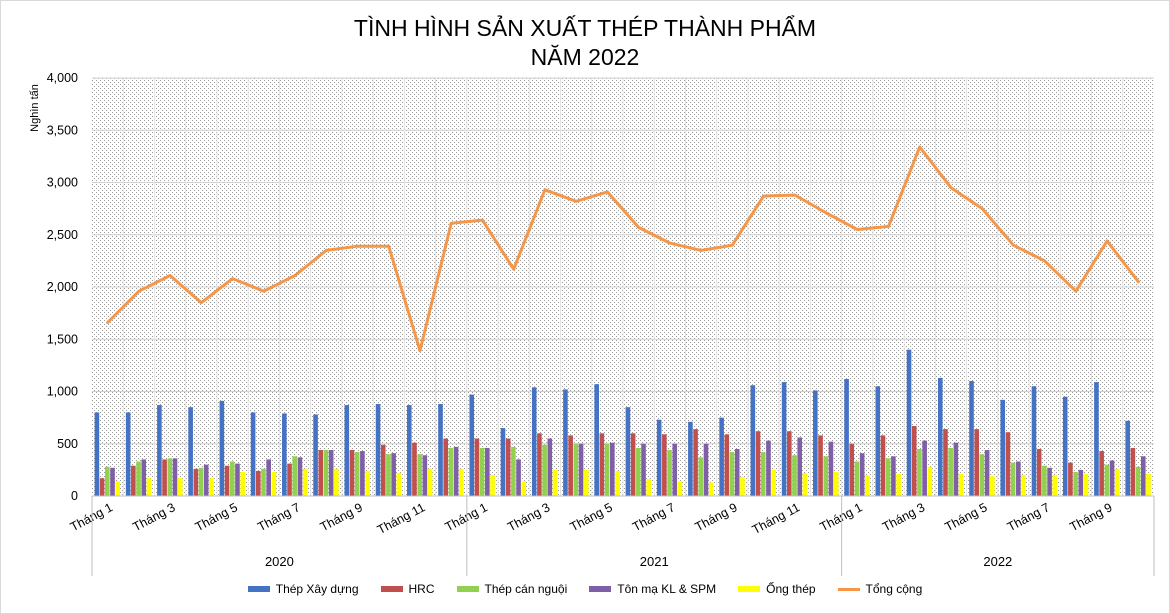  I want to click on legend-item: Thép cán nguội, so click(511, 589).